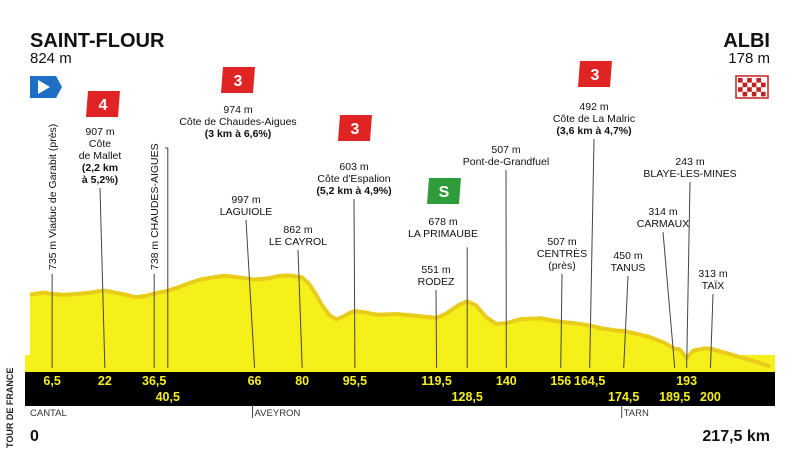  Describe the element at coordinates (435, 270) in the screenshot. I see `point-7-label-line-0: 551 m` at that location.